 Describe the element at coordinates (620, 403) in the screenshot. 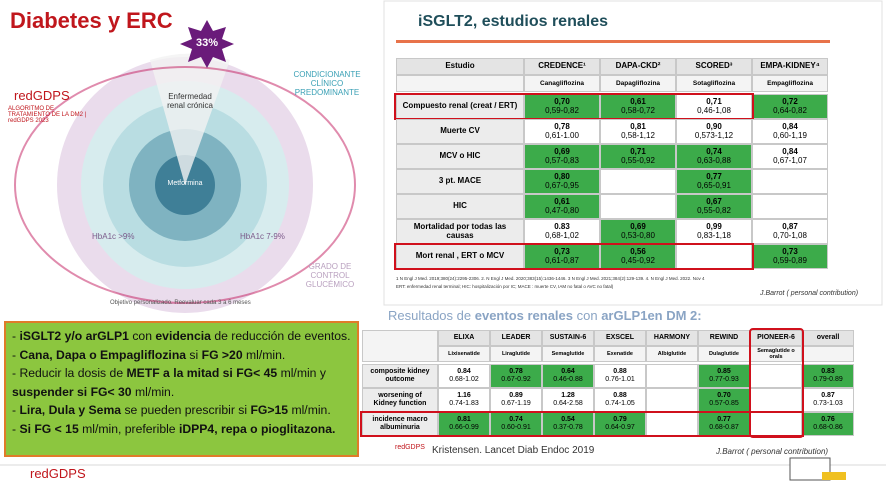

I see `confidence-interval: 0.74-1.05` at that location.